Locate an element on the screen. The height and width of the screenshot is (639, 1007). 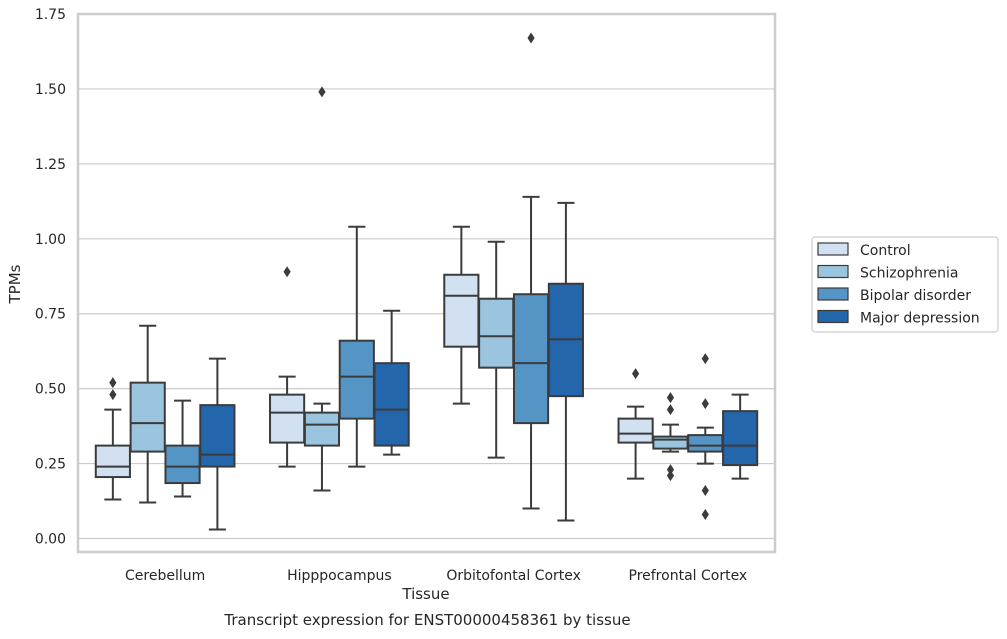
y-tick-label: 1.75 is located at coordinates (50, 15).